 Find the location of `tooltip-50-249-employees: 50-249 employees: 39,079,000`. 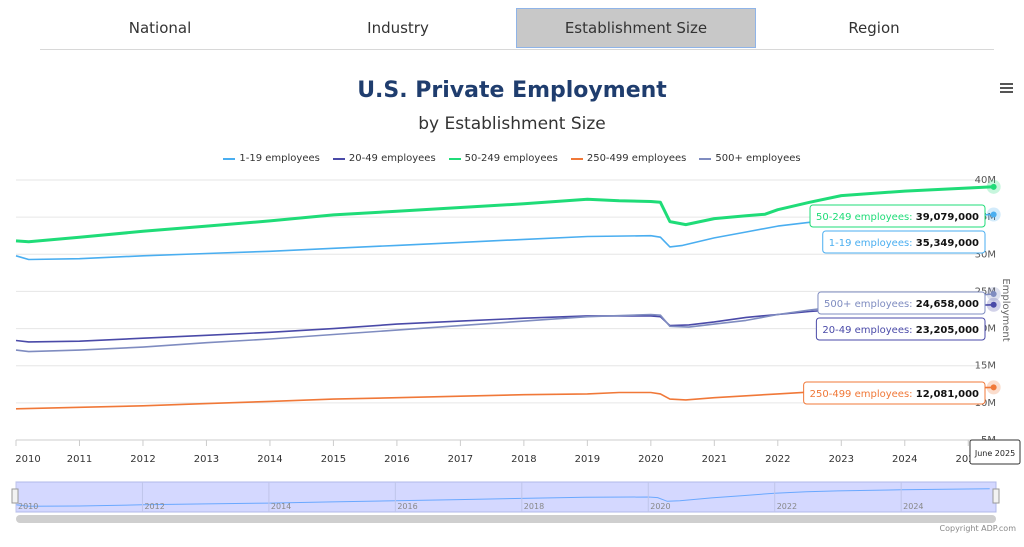

tooltip-50-249-employees: 50-249 employees: 39,079,000 is located at coordinates (897, 216).